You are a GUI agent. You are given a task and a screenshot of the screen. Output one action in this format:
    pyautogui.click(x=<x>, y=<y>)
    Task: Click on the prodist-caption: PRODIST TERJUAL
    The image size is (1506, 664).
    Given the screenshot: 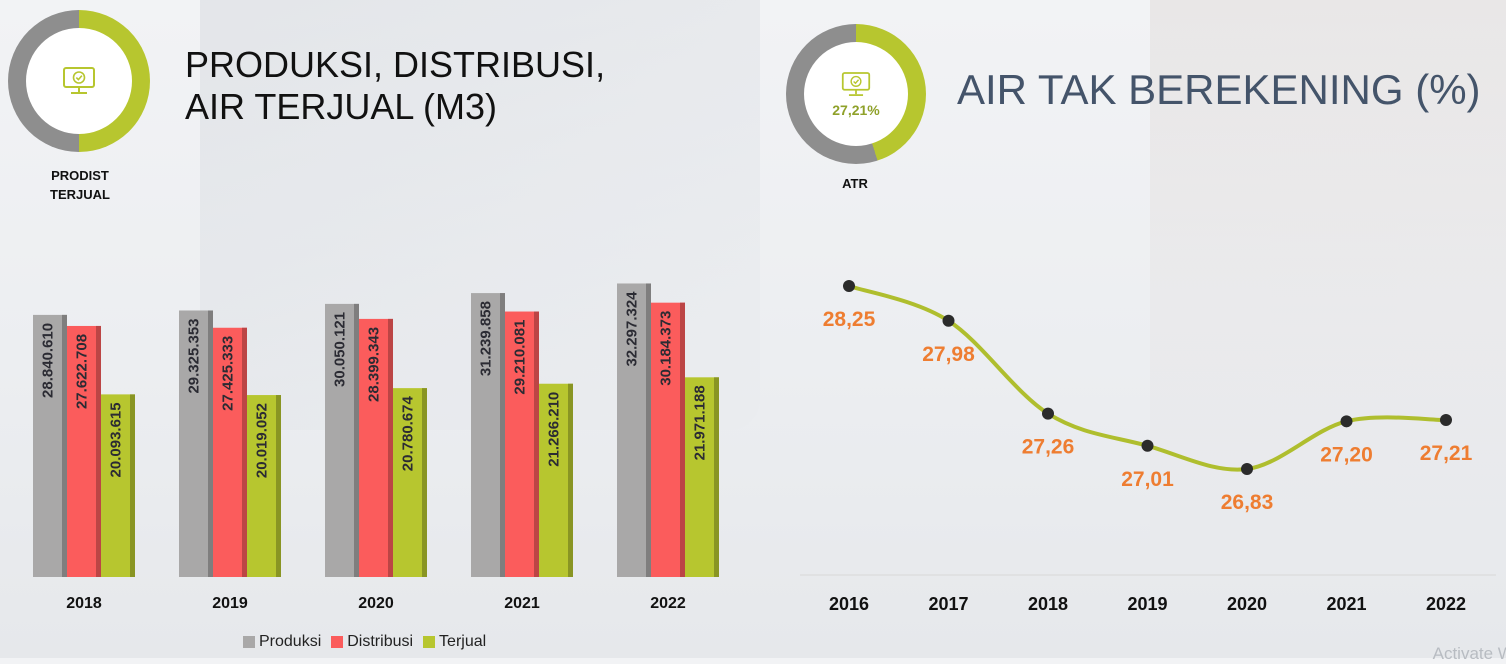 What is the action you would take?
    pyautogui.click(x=80, y=185)
    